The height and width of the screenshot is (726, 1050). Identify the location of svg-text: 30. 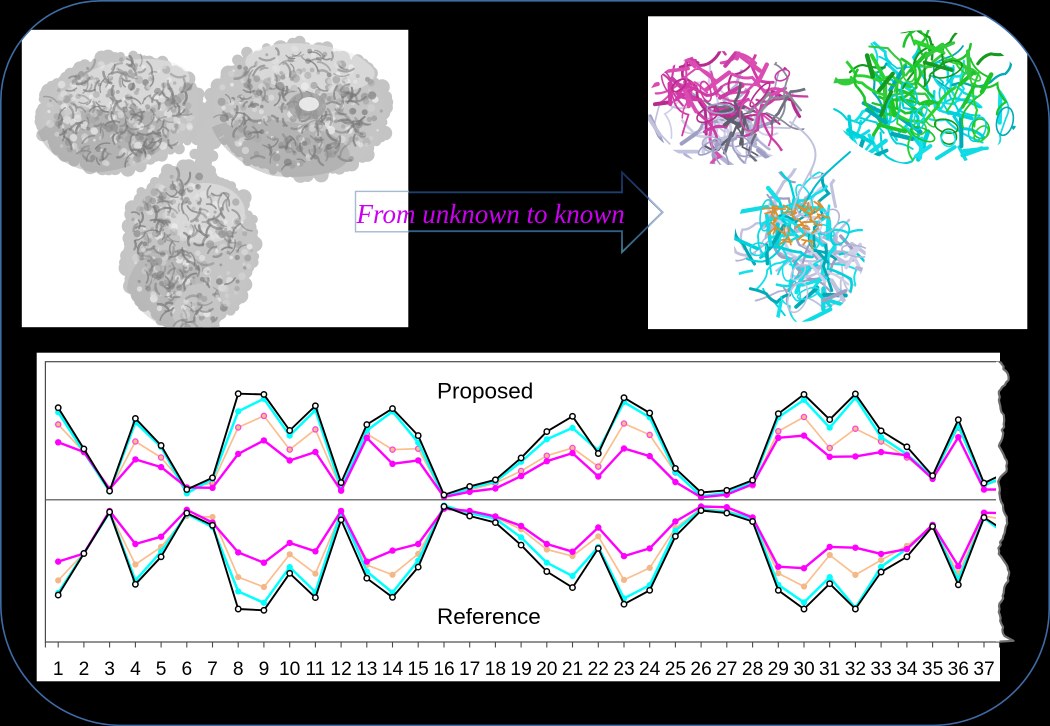
(803, 669).